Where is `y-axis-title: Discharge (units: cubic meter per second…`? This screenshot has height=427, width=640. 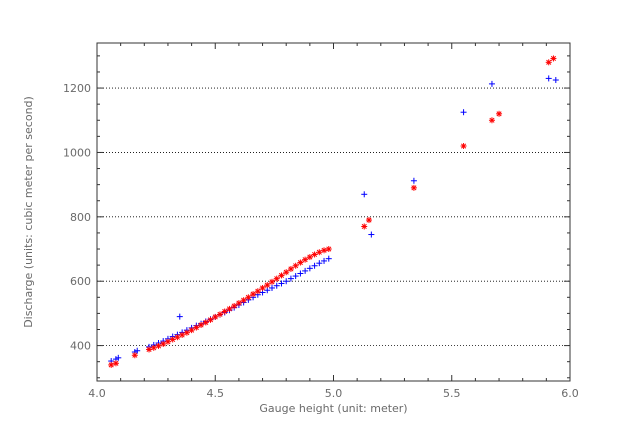
y-axis-title: Discharge (units: cubic meter per second… is located at coordinates (28, 212).